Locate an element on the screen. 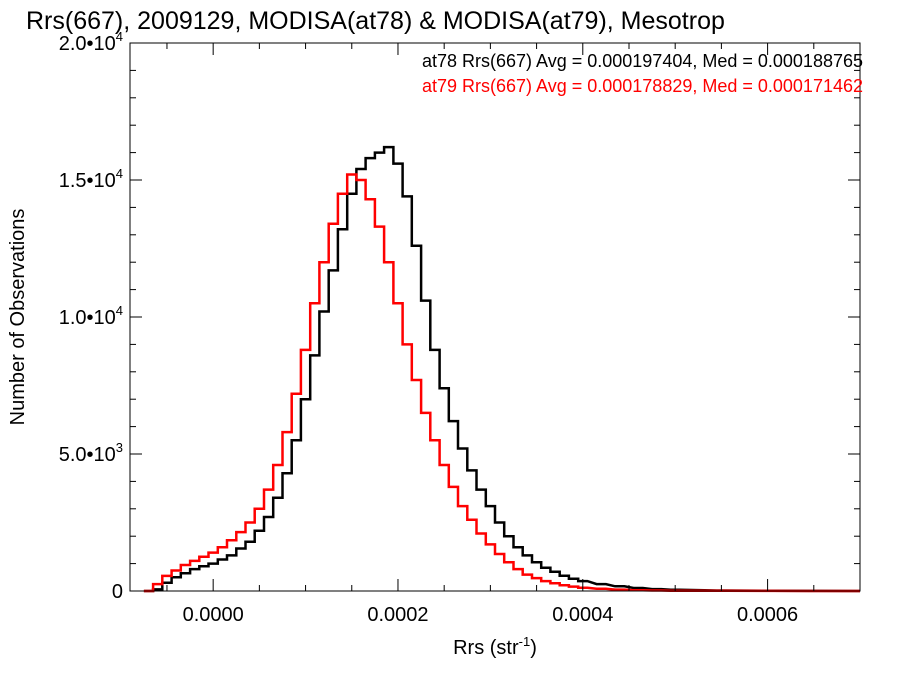 This screenshot has height=675, width=900. y-tick-label: 2.0•104 is located at coordinates (91, 42).